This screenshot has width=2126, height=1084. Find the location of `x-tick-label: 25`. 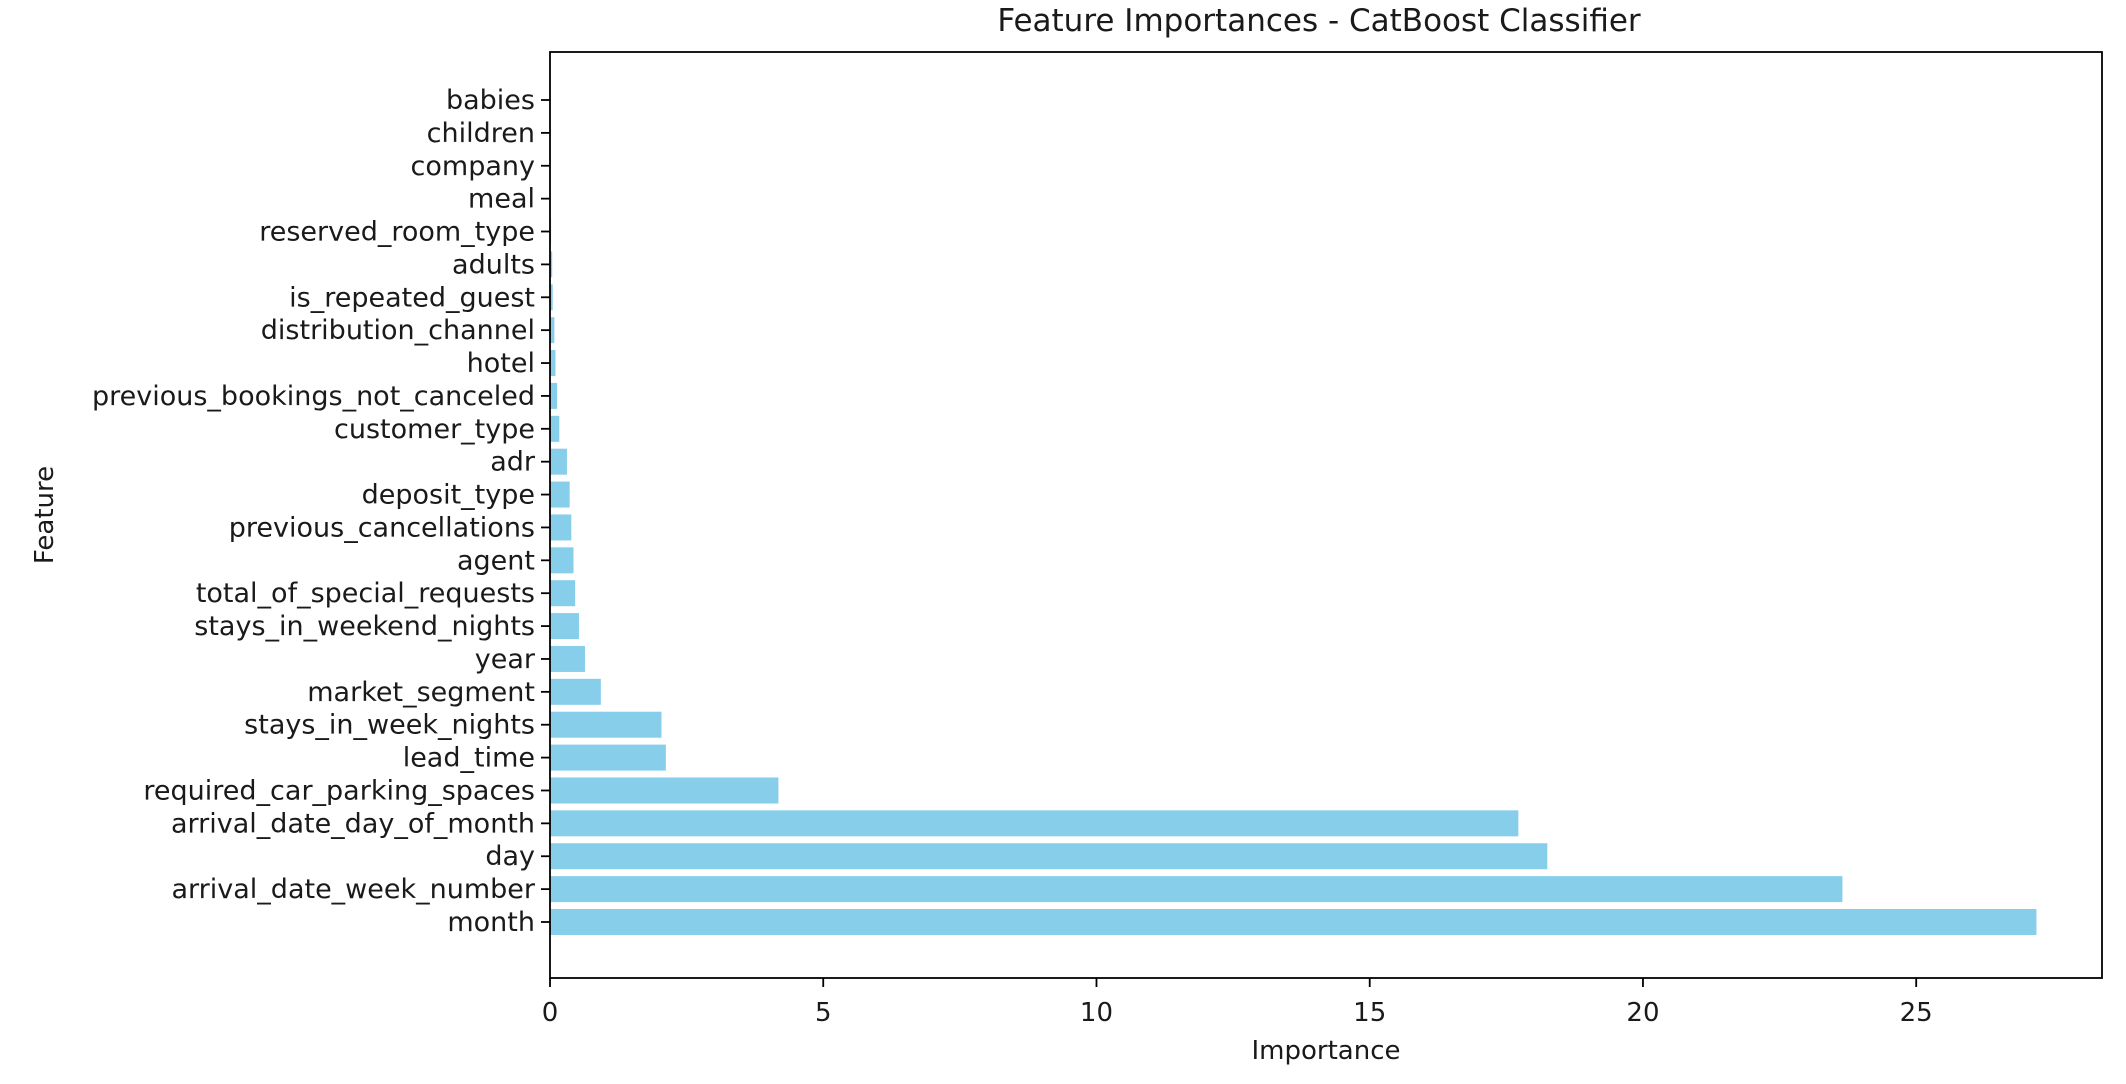

x-tick-label: 25 is located at coordinates (1916, 1013).